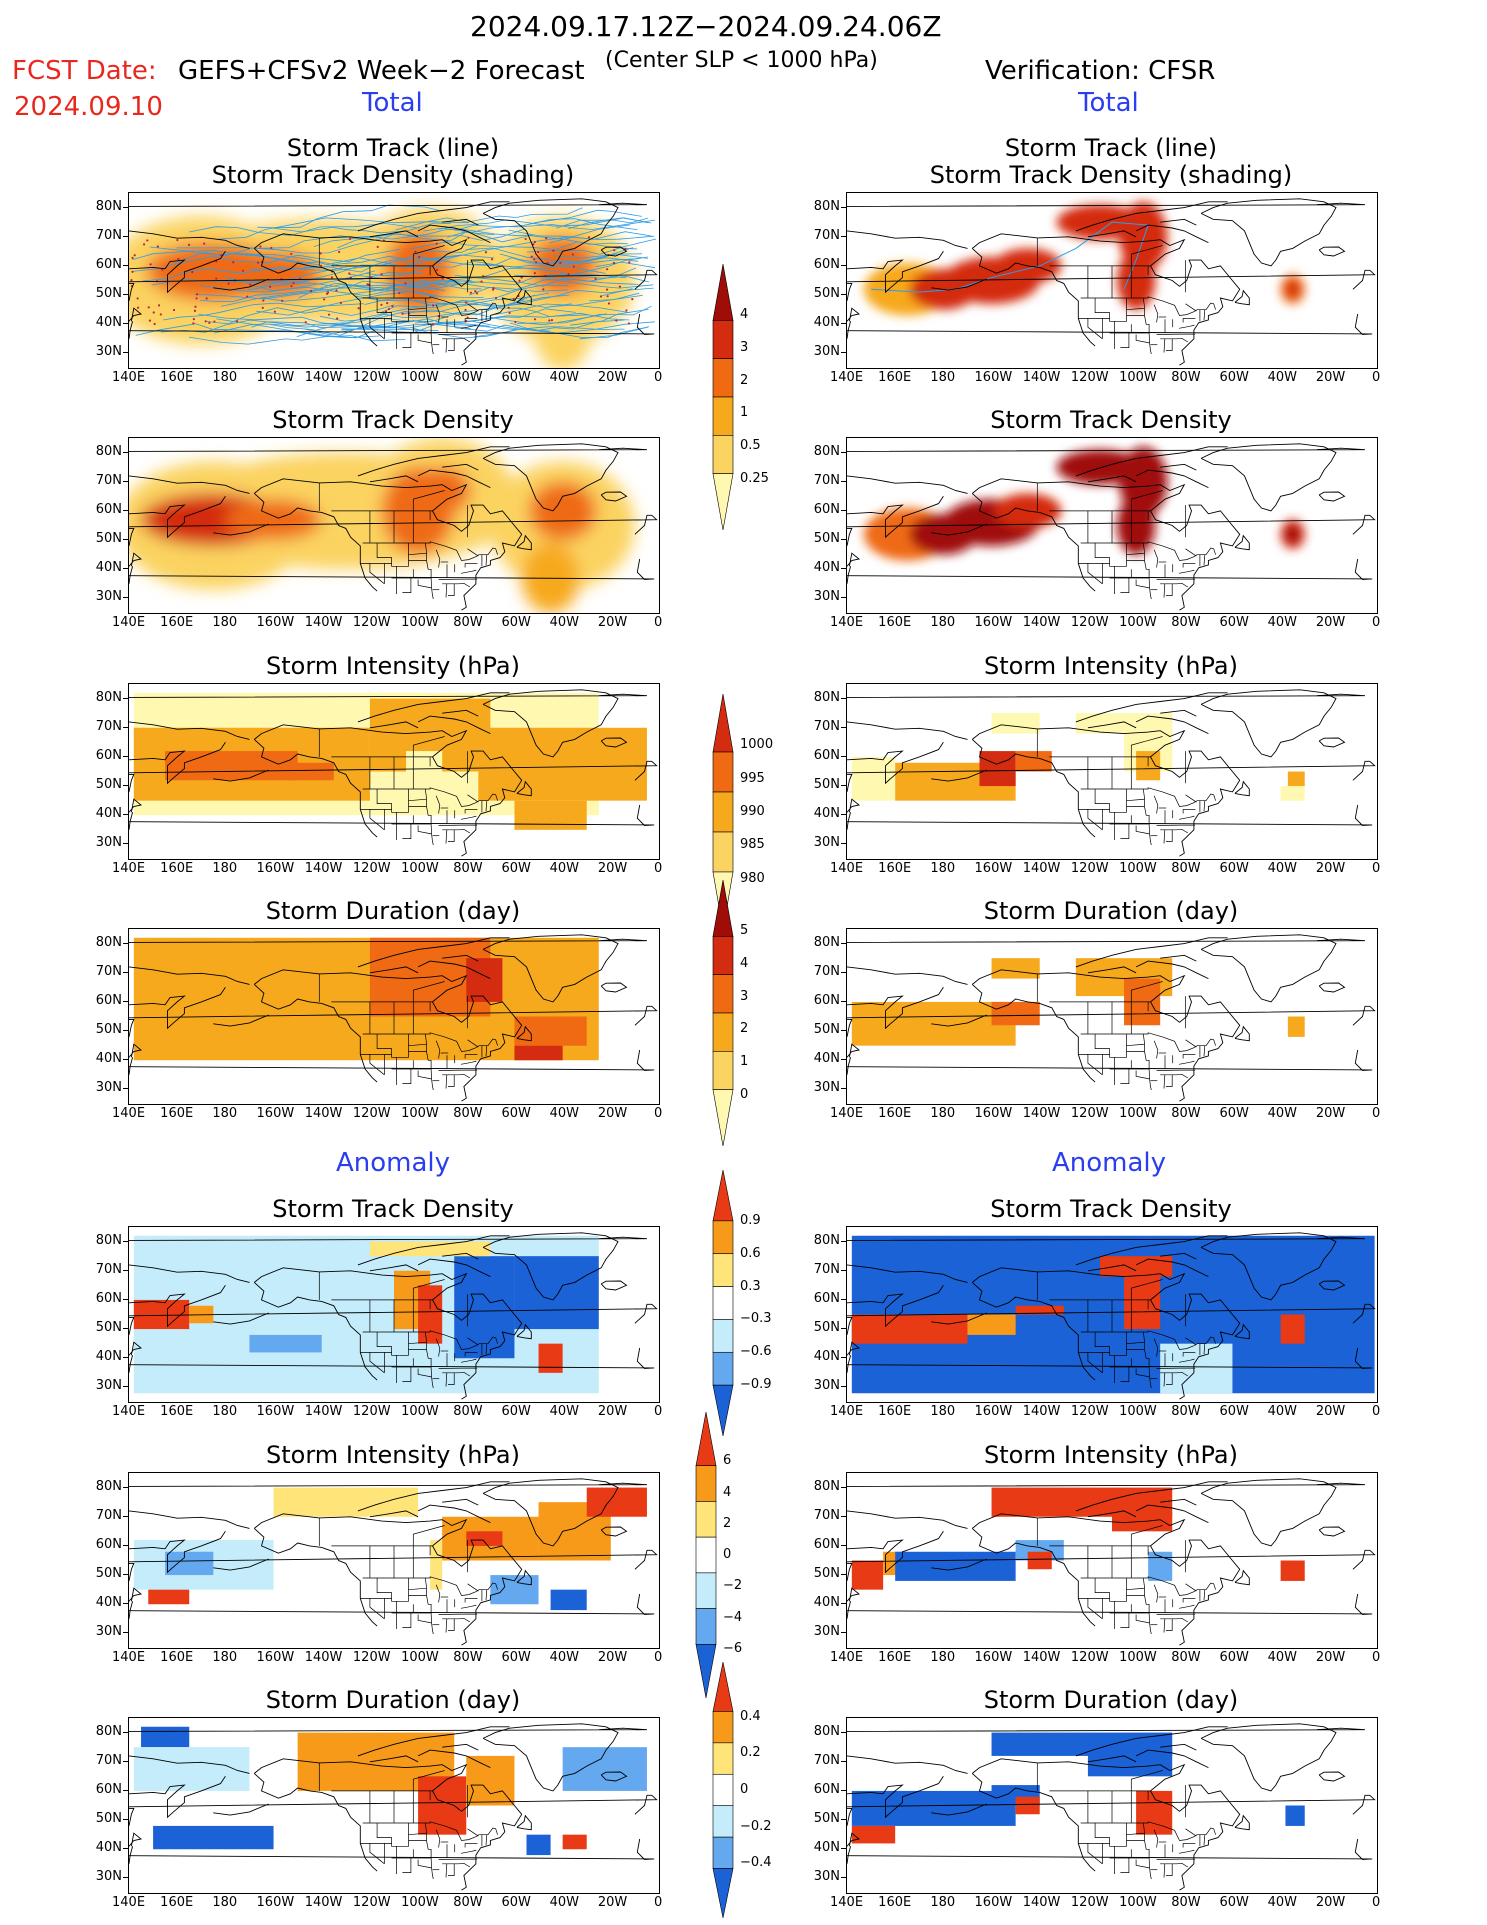 Image resolution: width=1487 pixels, height=1925 pixels. Describe the element at coordinates (727, 1492) in the screenshot. I see `anom-intensity-colorbar-label: 4` at that location.